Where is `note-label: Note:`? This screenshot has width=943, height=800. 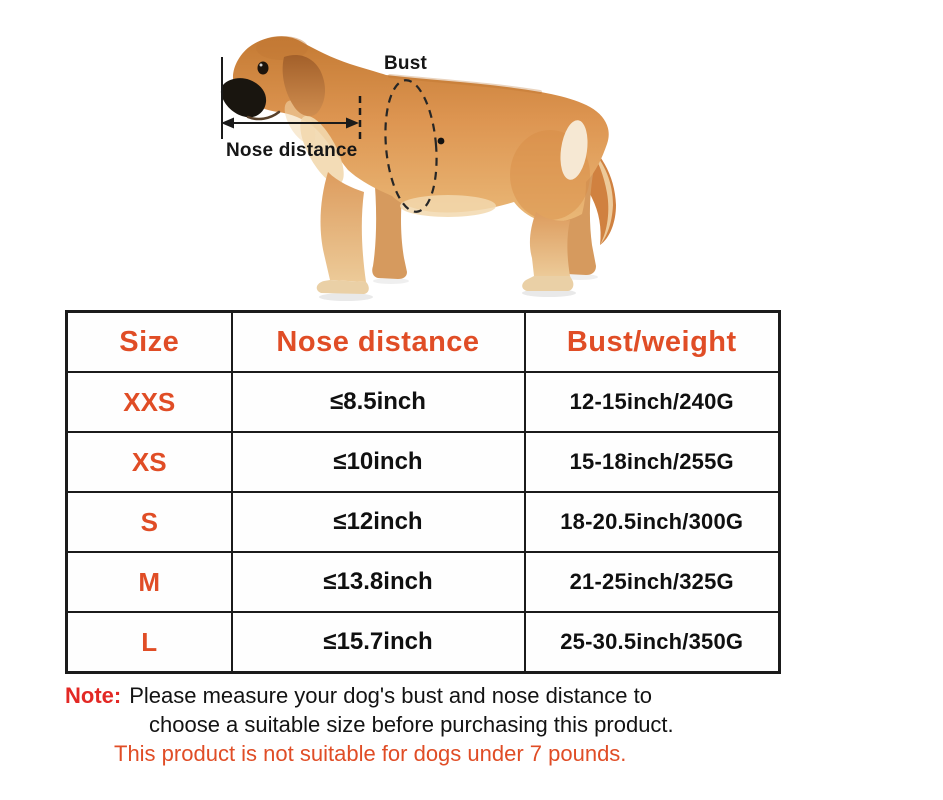 note-label: Note: is located at coordinates (93, 695).